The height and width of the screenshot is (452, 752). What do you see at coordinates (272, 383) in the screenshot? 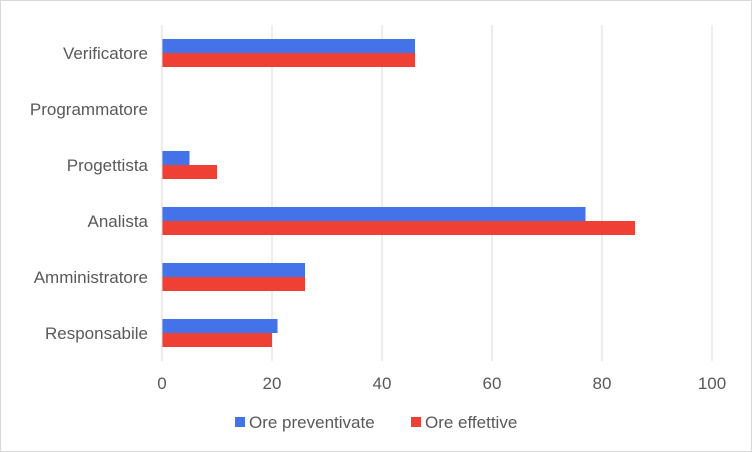
I see `x-tick-label: 20` at bounding box center [272, 383].